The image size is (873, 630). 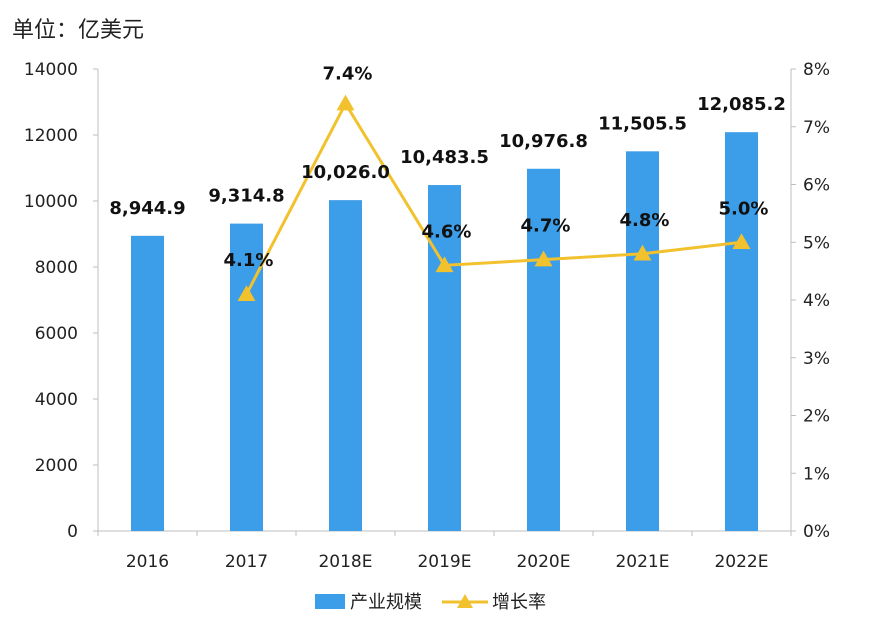 What do you see at coordinates (465, 601) in the screenshot?
I see `legend-triangle-icon` at bounding box center [465, 601].